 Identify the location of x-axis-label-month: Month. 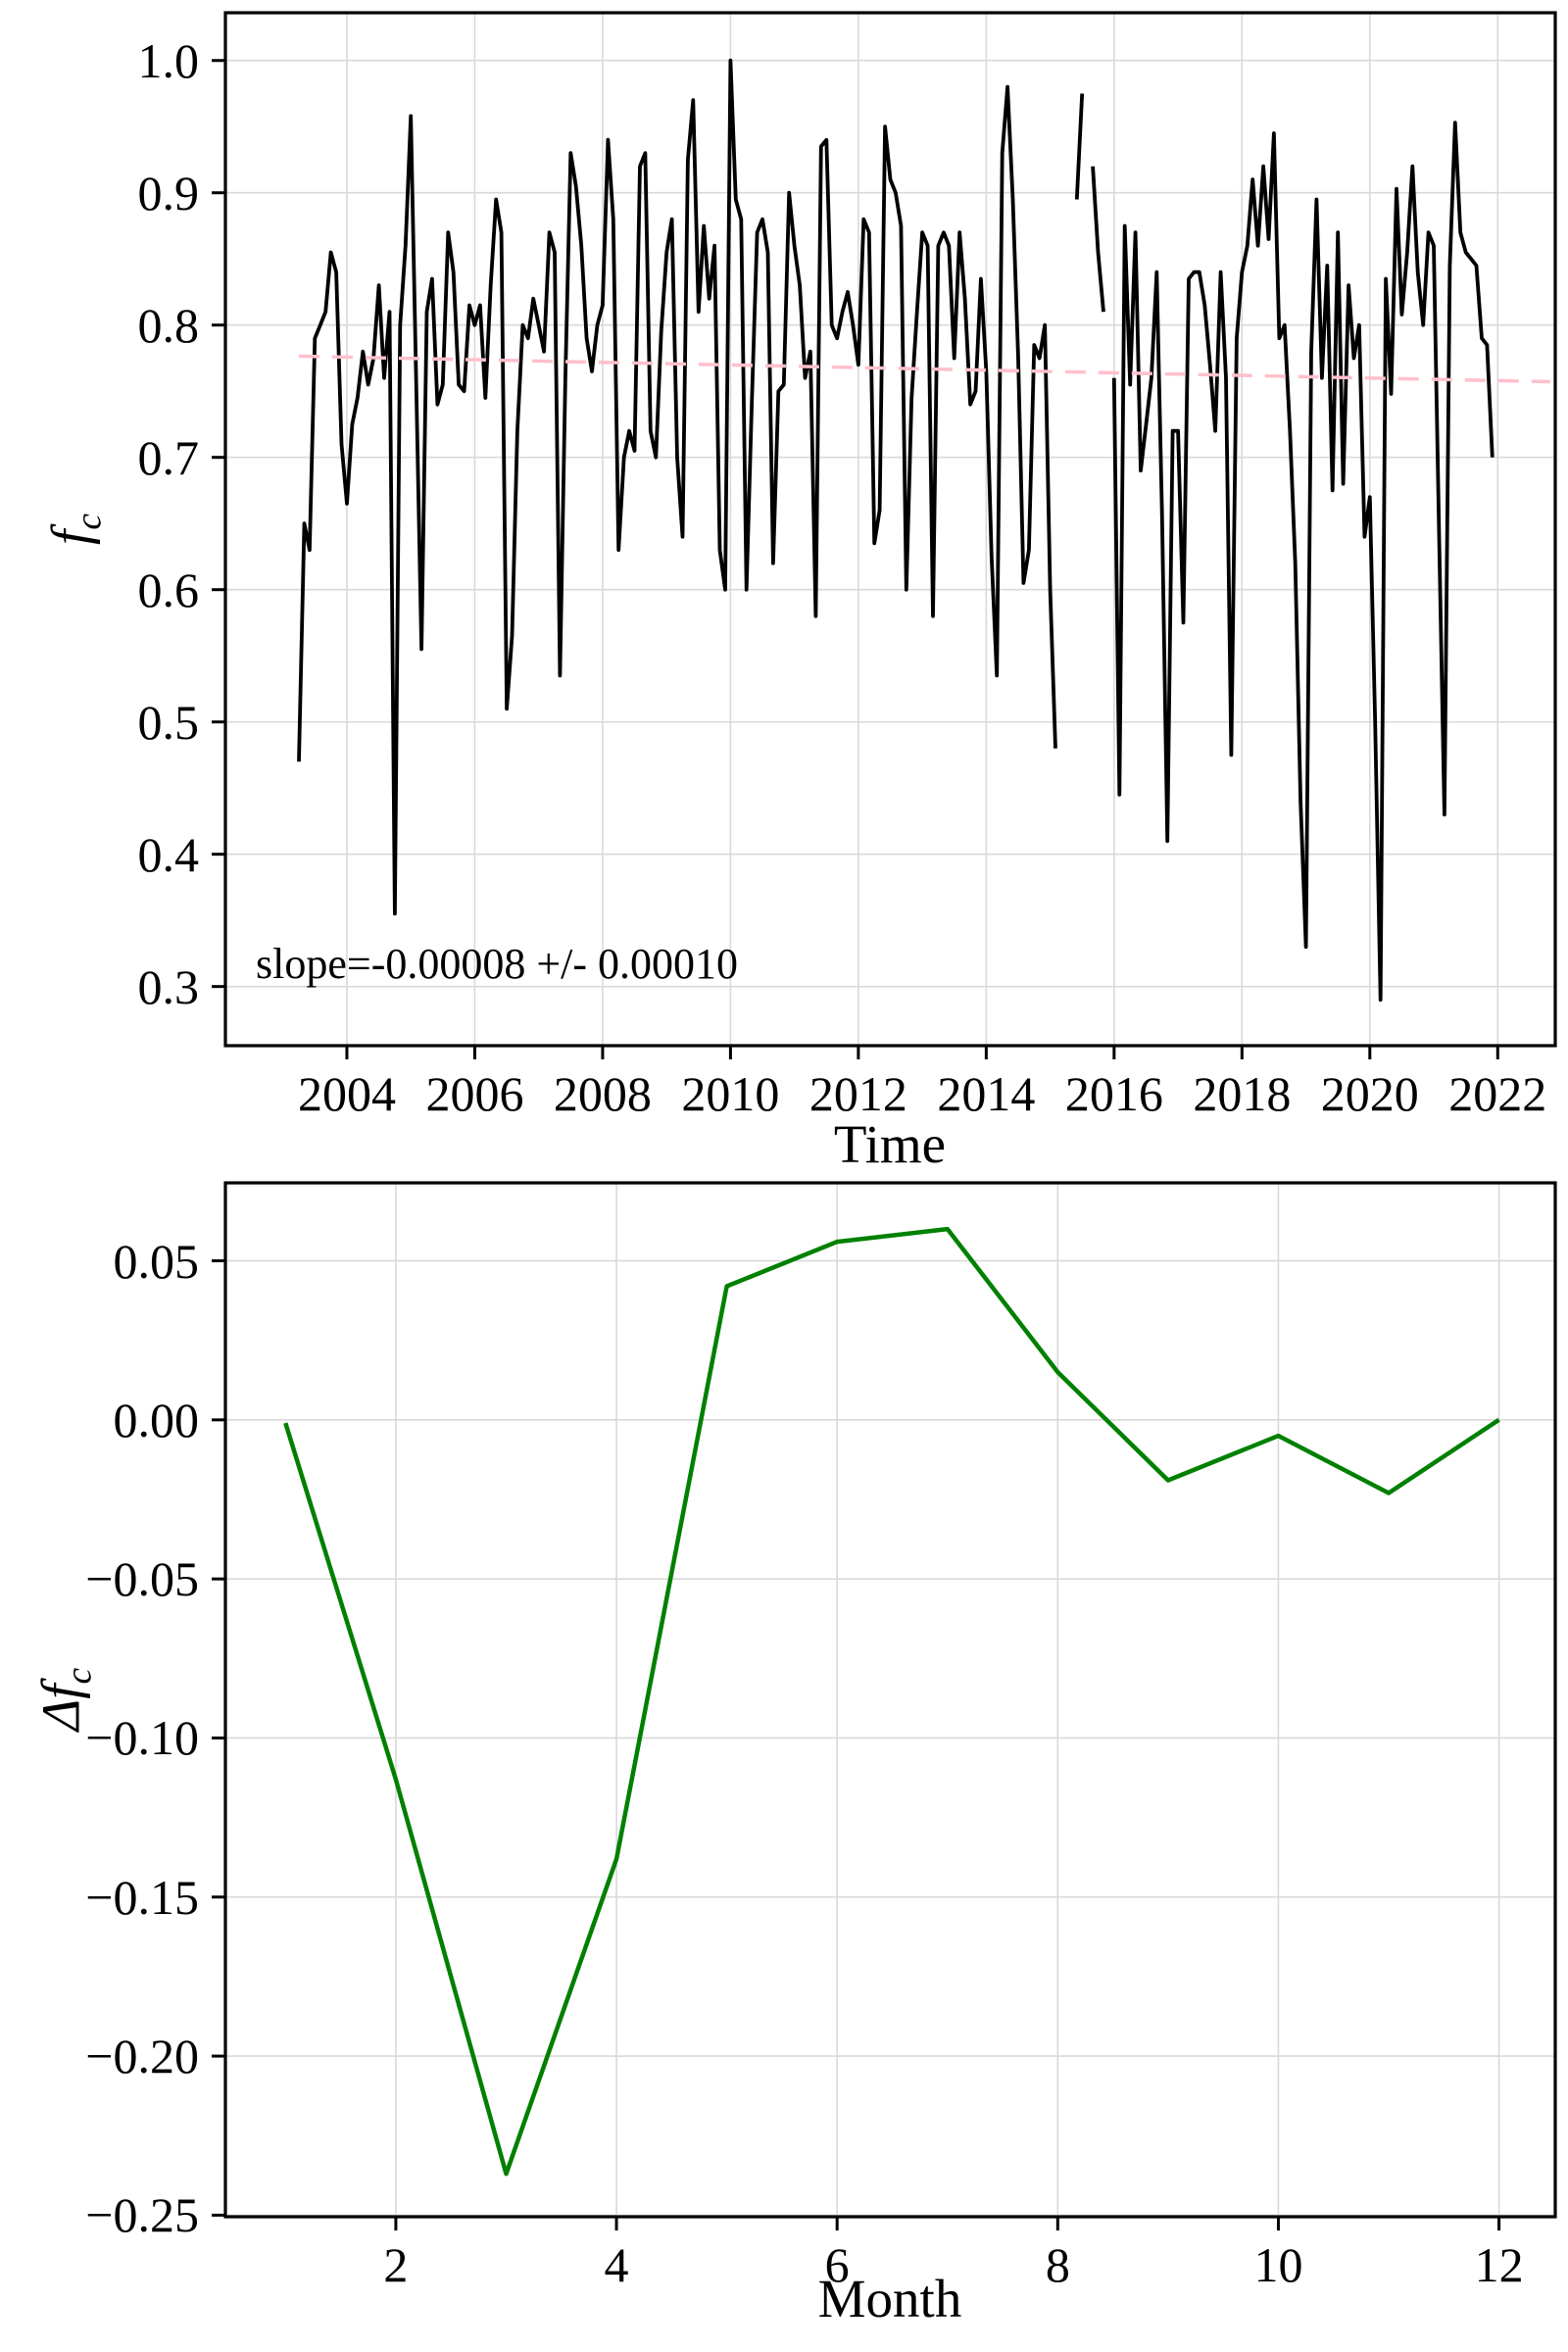
(889, 2298).